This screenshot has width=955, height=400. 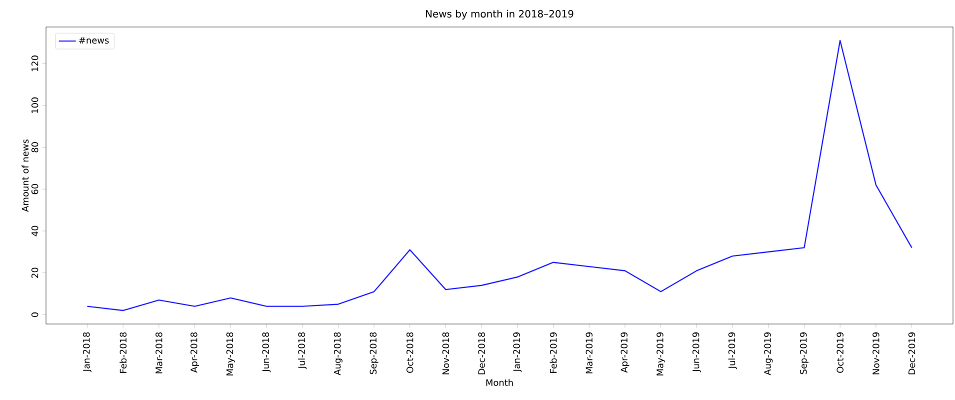 What do you see at coordinates (195, 352) in the screenshot?
I see `x-tick-label: Apr-2018` at bounding box center [195, 352].